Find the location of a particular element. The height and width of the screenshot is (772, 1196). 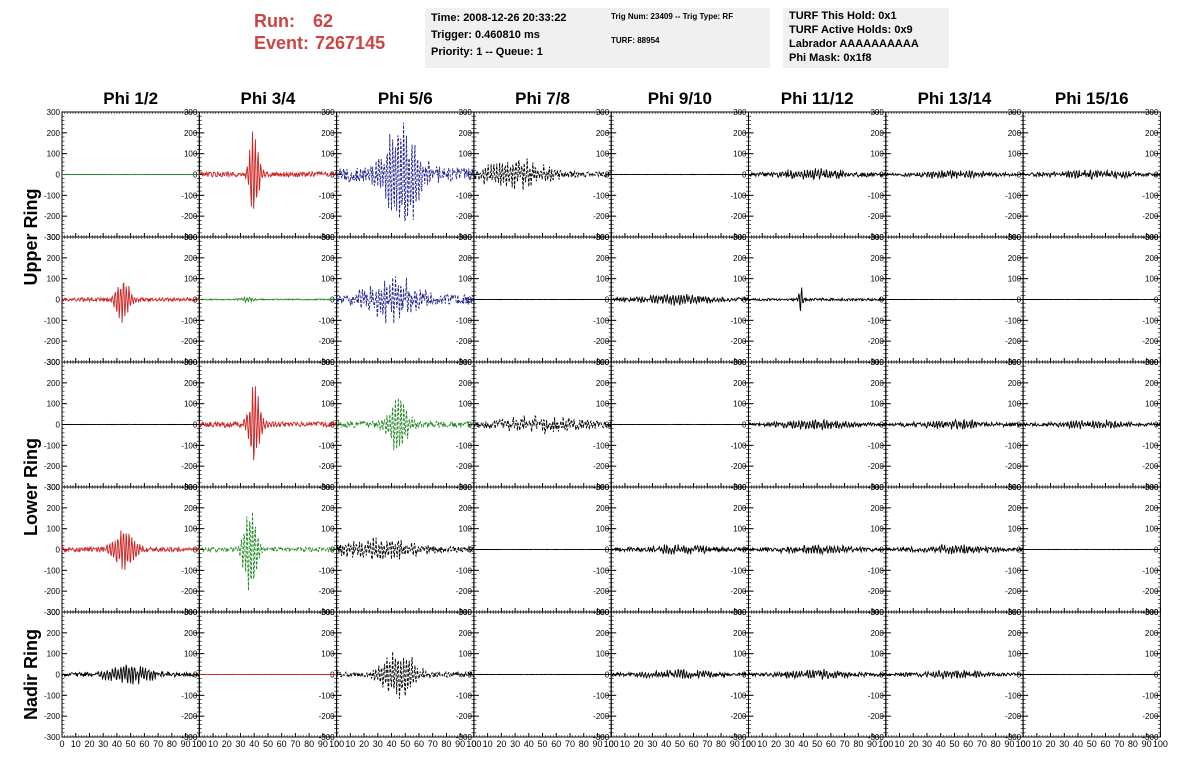

event-value: 7267145 is located at coordinates (350, 43).